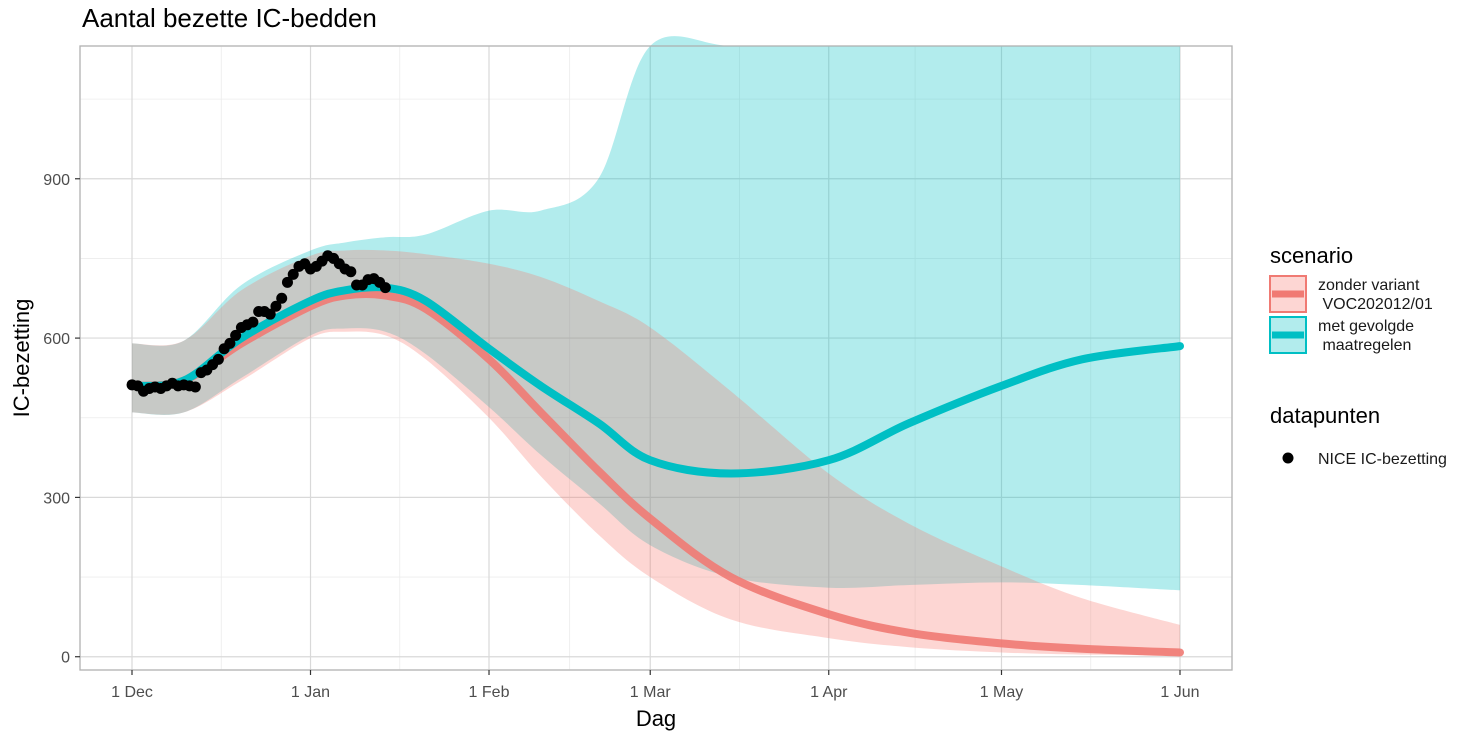 Image resolution: width=1478 pixels, height=738 pixels. I want to click on x-tick-label: 1 Dec, so click(132, 692).